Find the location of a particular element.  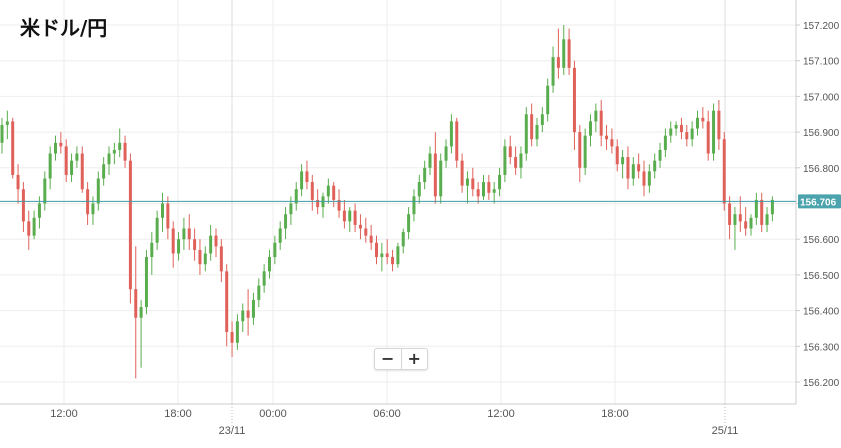

y-tick-label: 156.300 is located at coordinates (821, 347).